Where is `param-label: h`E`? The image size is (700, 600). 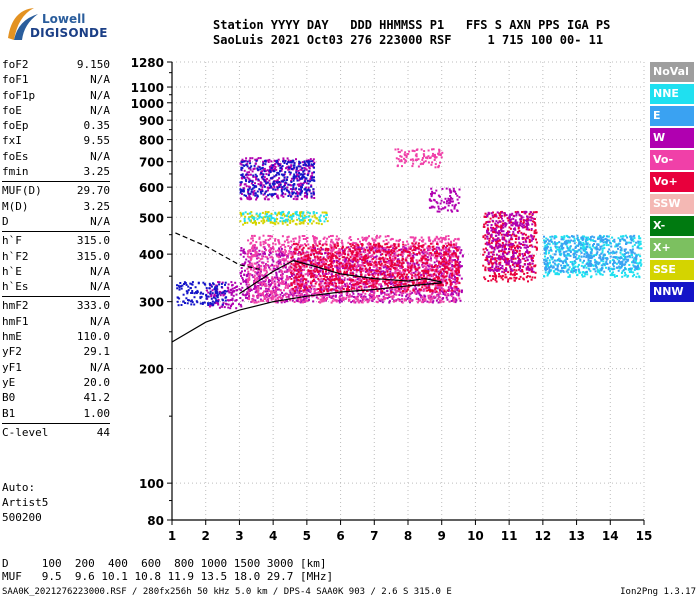 param-label: h`E is located at coordinates (12, 271).